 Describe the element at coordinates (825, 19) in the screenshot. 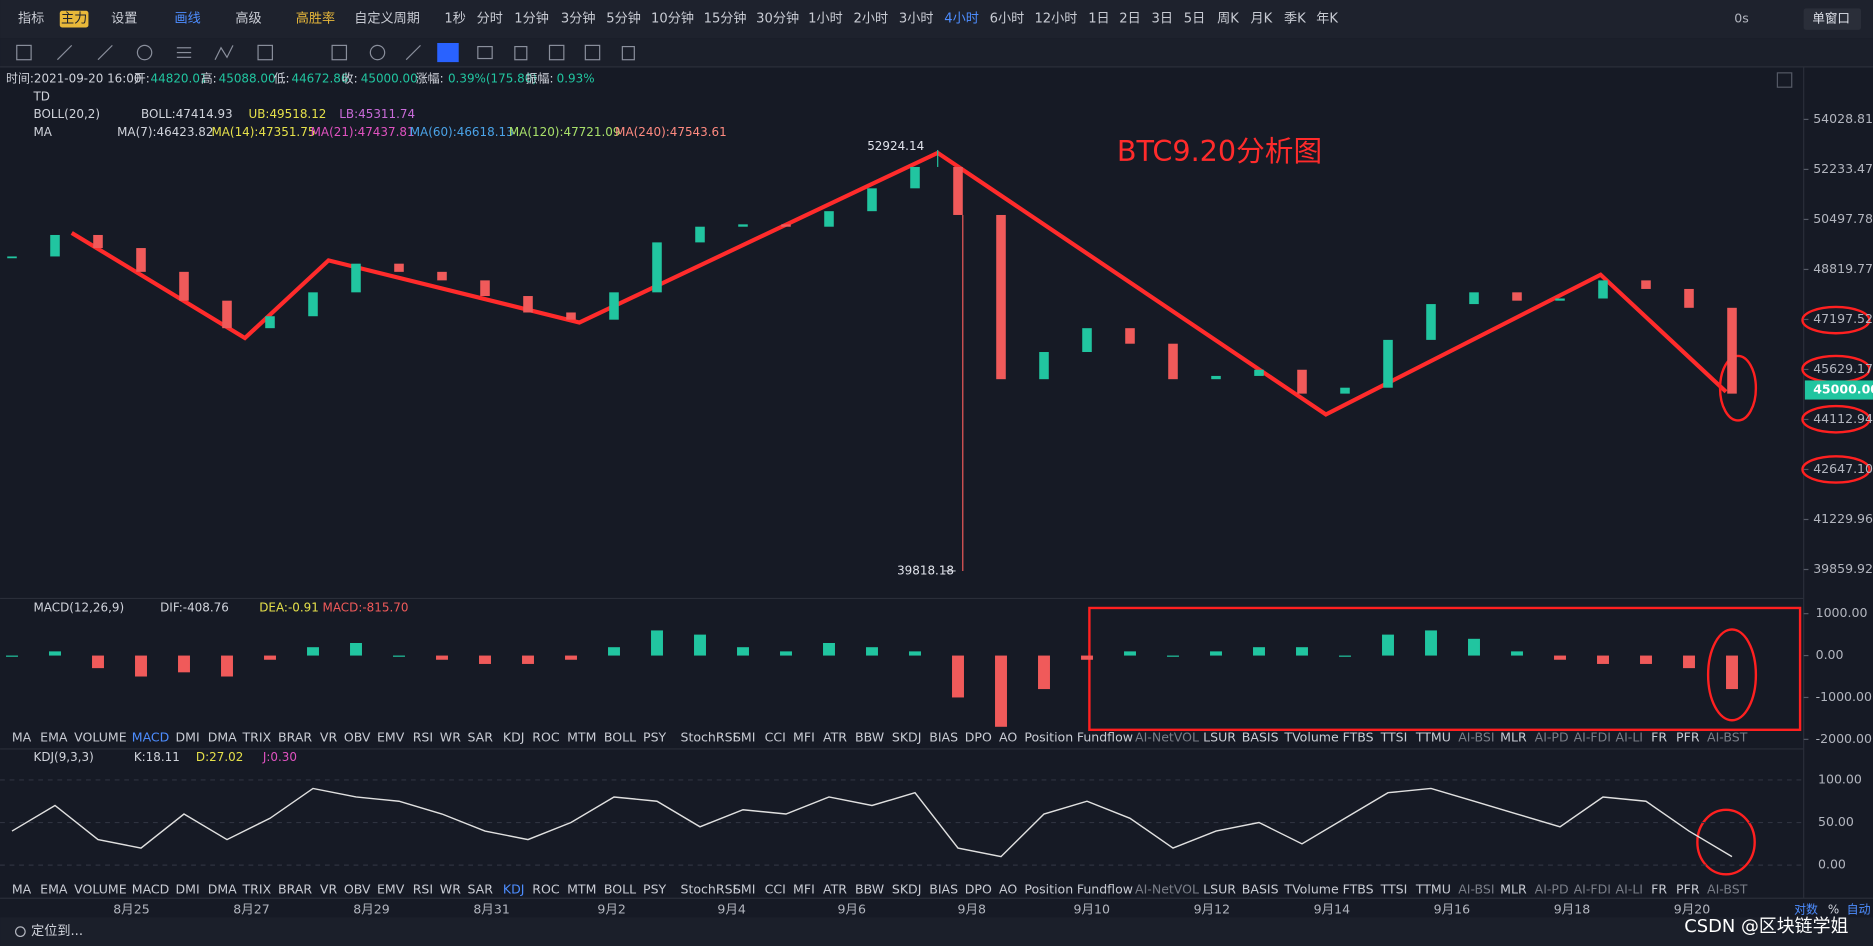

I see `period-button: 1小时` at that location.